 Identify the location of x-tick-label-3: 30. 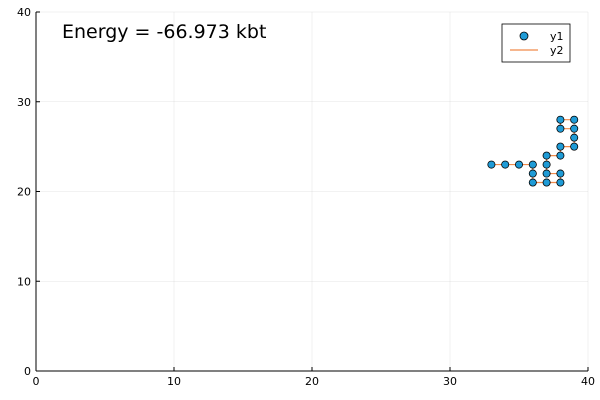
(450, 381).